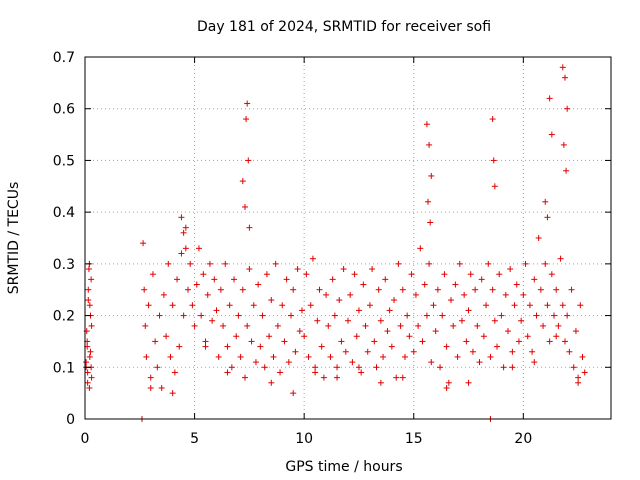 This screenshot has height=480, width=640. Describe the element at coordinates (523, 439) in the screenshot. I see `x-tick-label: 20` at that location.